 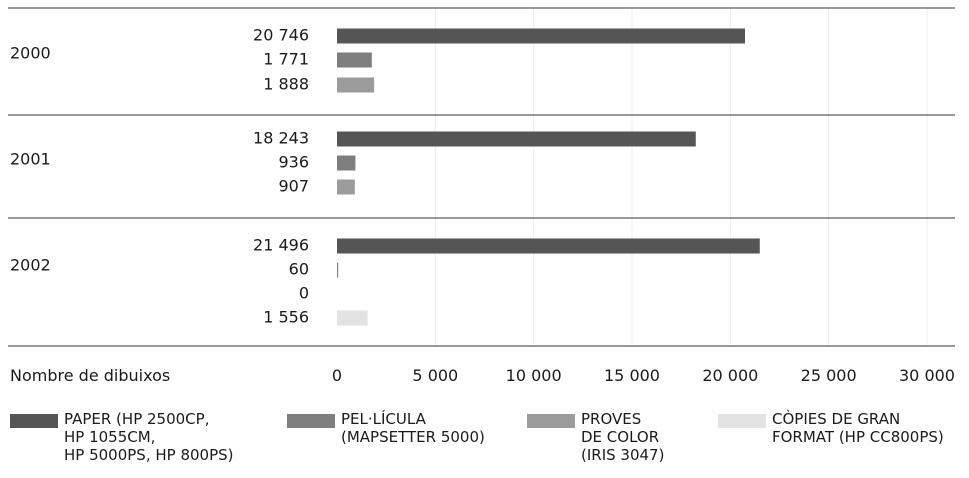 I want to click on value-label-2002-s1: 60, so click(x=299, y=269).